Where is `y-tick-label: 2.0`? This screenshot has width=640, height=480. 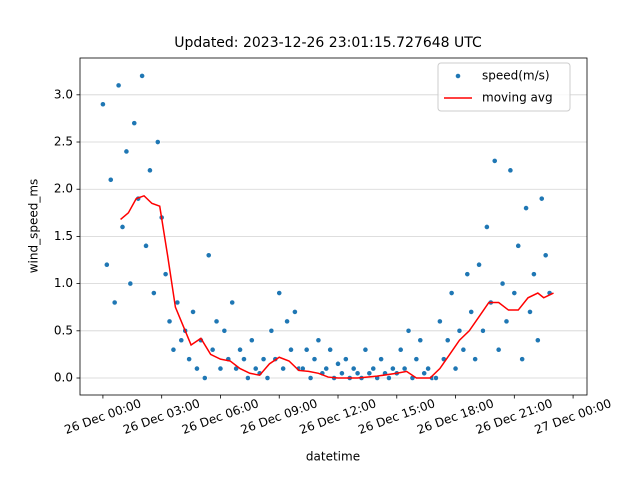
y-tick-label: 2.0 is located at coordinates (63, 189).